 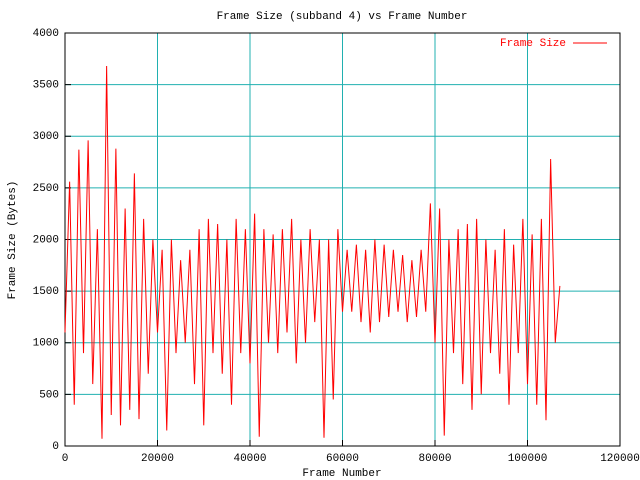 What do you see at coordinates (65, 459) in the screenshot?
I see `x-tick-label: 0` at bounding box center [65, 459].